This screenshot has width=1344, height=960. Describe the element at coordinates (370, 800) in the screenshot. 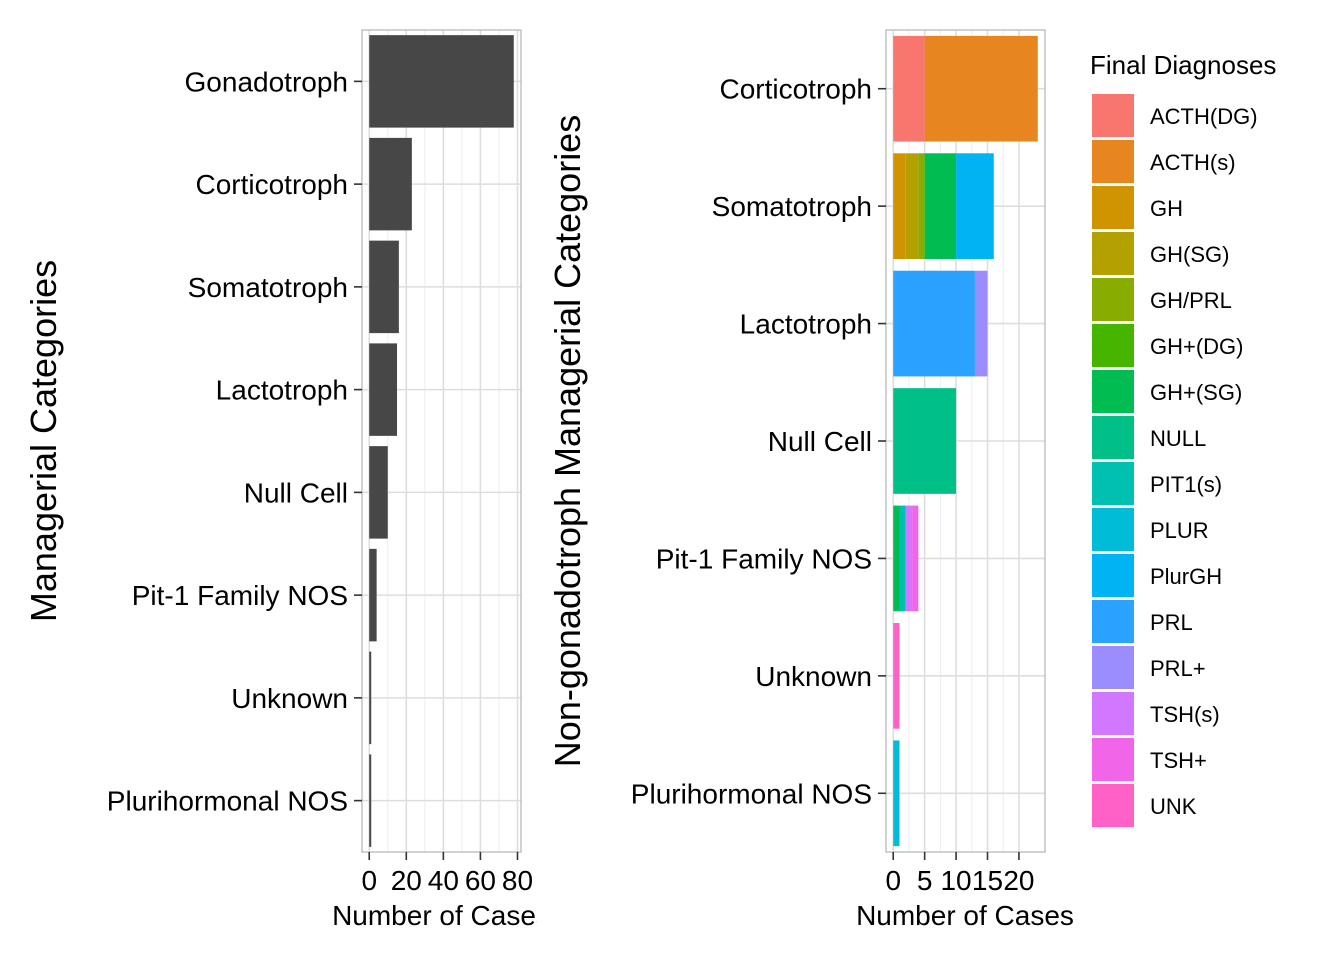

I see `c1-bar-plurihormonal-nos` at that location.